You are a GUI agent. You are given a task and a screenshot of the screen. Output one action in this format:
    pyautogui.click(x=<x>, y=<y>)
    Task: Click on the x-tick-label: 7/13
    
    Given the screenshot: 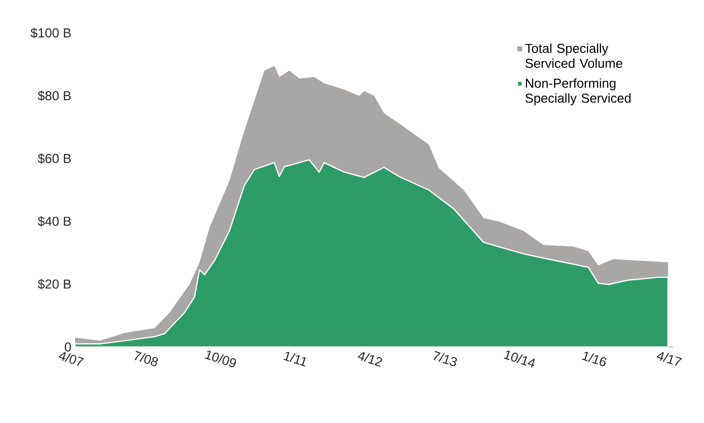 What is the action you would take?
    pyautogui.click(x=445, y=358)
    